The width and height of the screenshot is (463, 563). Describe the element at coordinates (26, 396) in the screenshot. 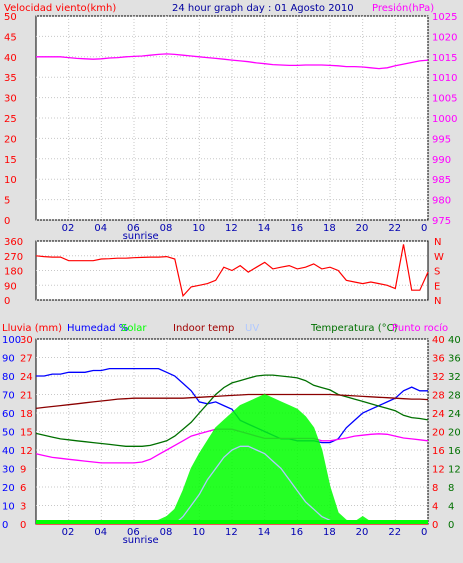

I see `rain-y-tick-label: 21` at that location.